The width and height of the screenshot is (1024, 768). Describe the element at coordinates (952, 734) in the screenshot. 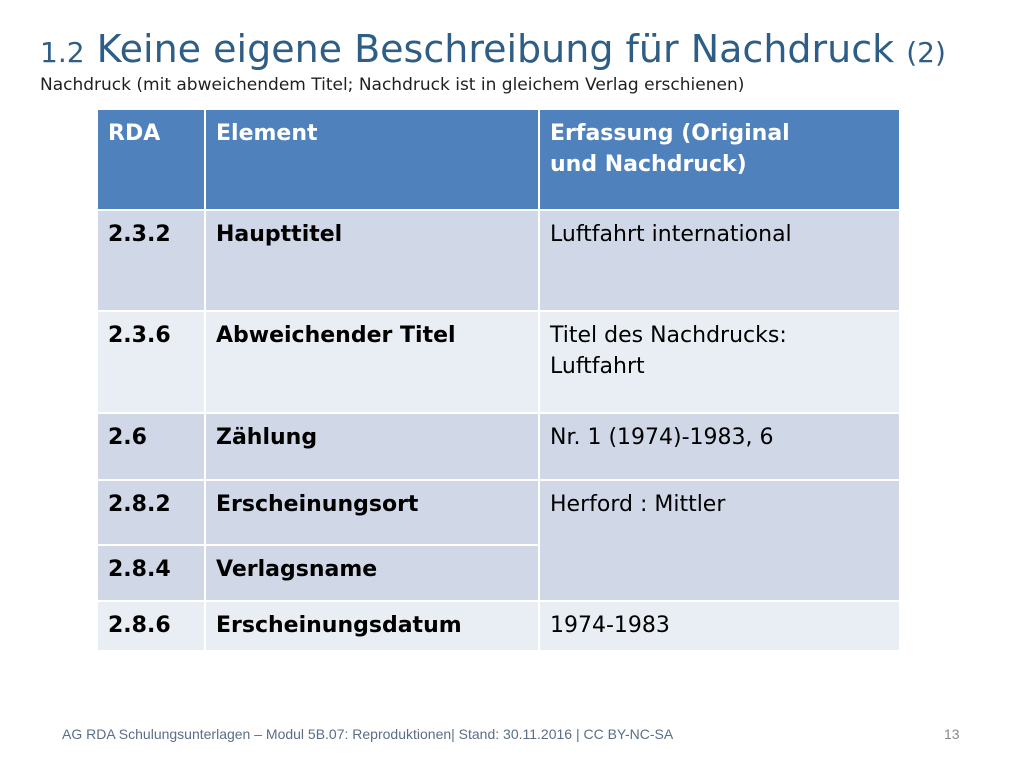

I see `page-number: 13` at that location.